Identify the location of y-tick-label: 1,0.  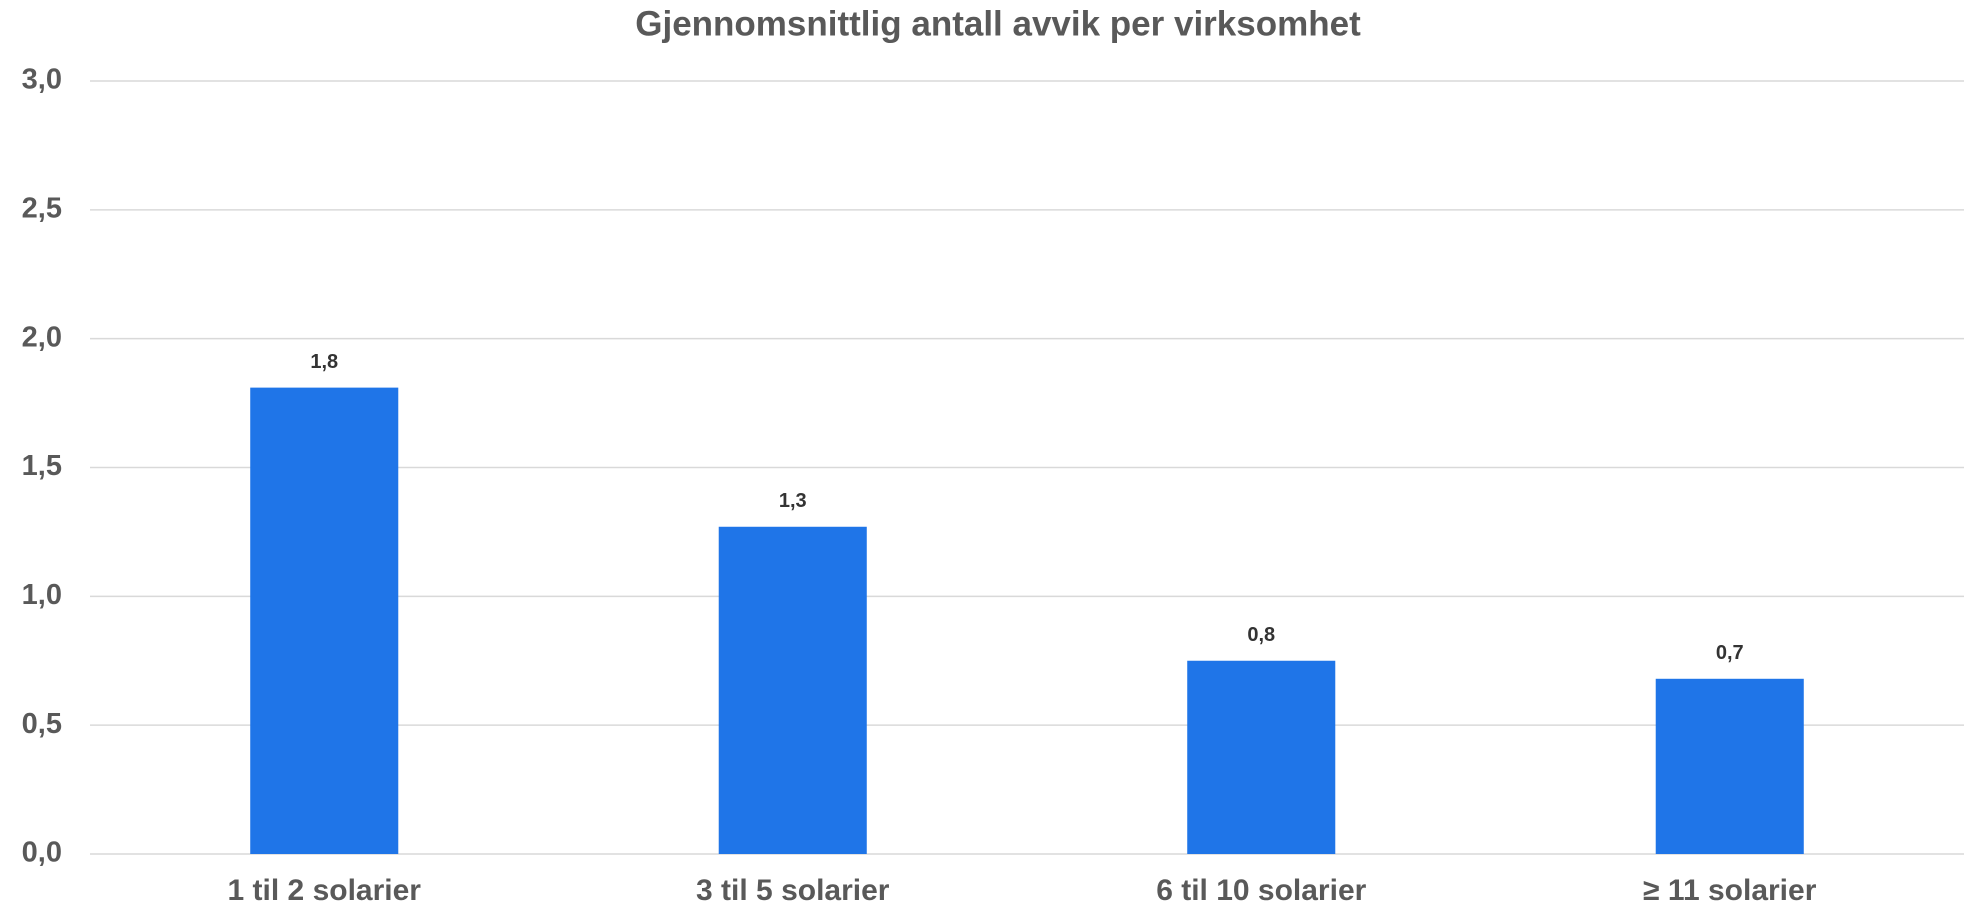
(42, 595).